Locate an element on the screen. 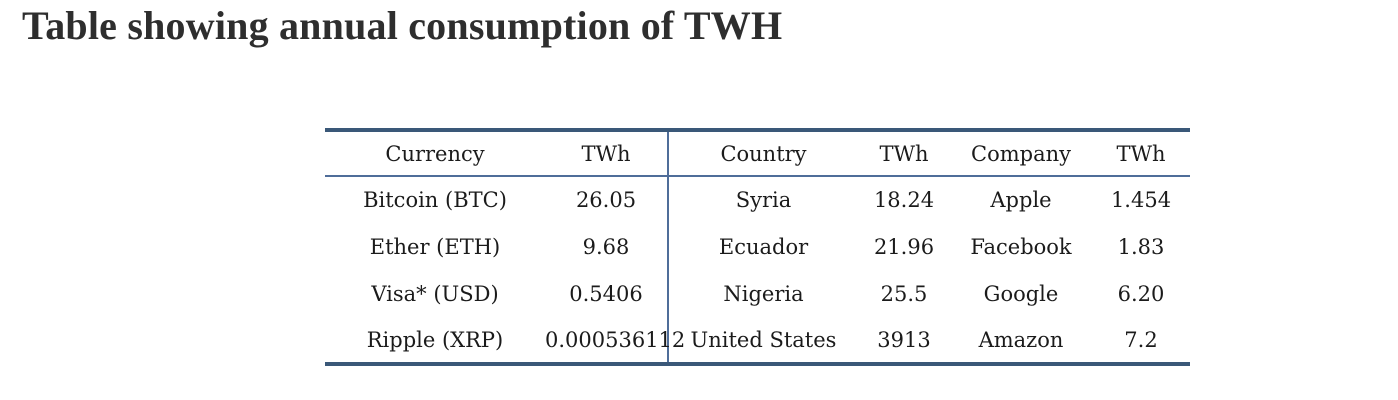 Image resolution: width=1398 pixels, height=400 pixels. cell-company-twh: 6.20 is located at coordinates (1141, 293).